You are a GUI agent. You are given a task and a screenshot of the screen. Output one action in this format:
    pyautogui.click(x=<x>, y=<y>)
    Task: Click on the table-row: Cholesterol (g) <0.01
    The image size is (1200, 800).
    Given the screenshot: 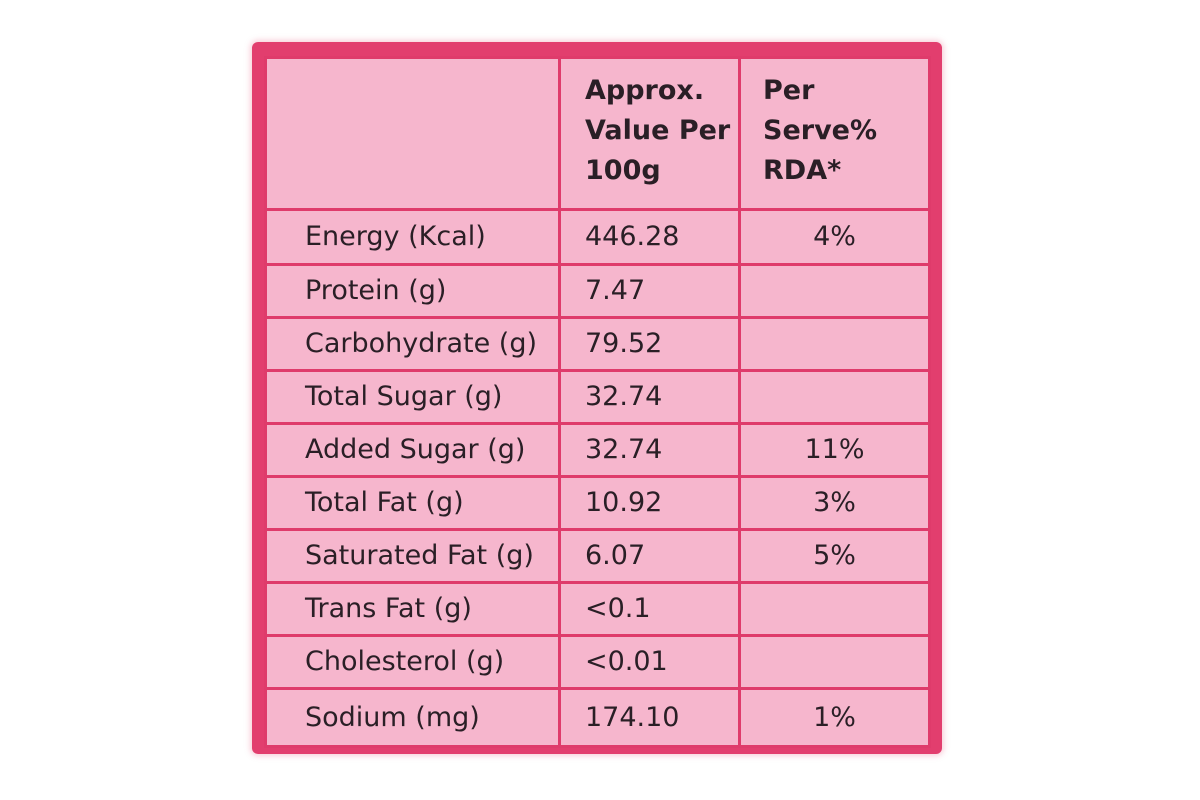 What is the action you would take?
    pyautogui.click(x=597, y=662)
    